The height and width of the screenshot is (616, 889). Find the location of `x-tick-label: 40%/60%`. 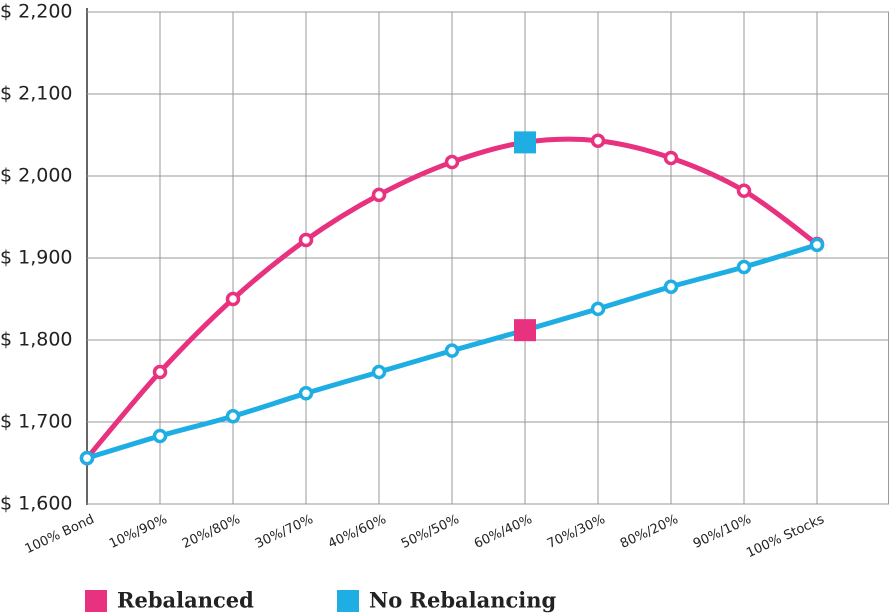

x-tick-label: 40%/60% is located at coordinates (357, 532).